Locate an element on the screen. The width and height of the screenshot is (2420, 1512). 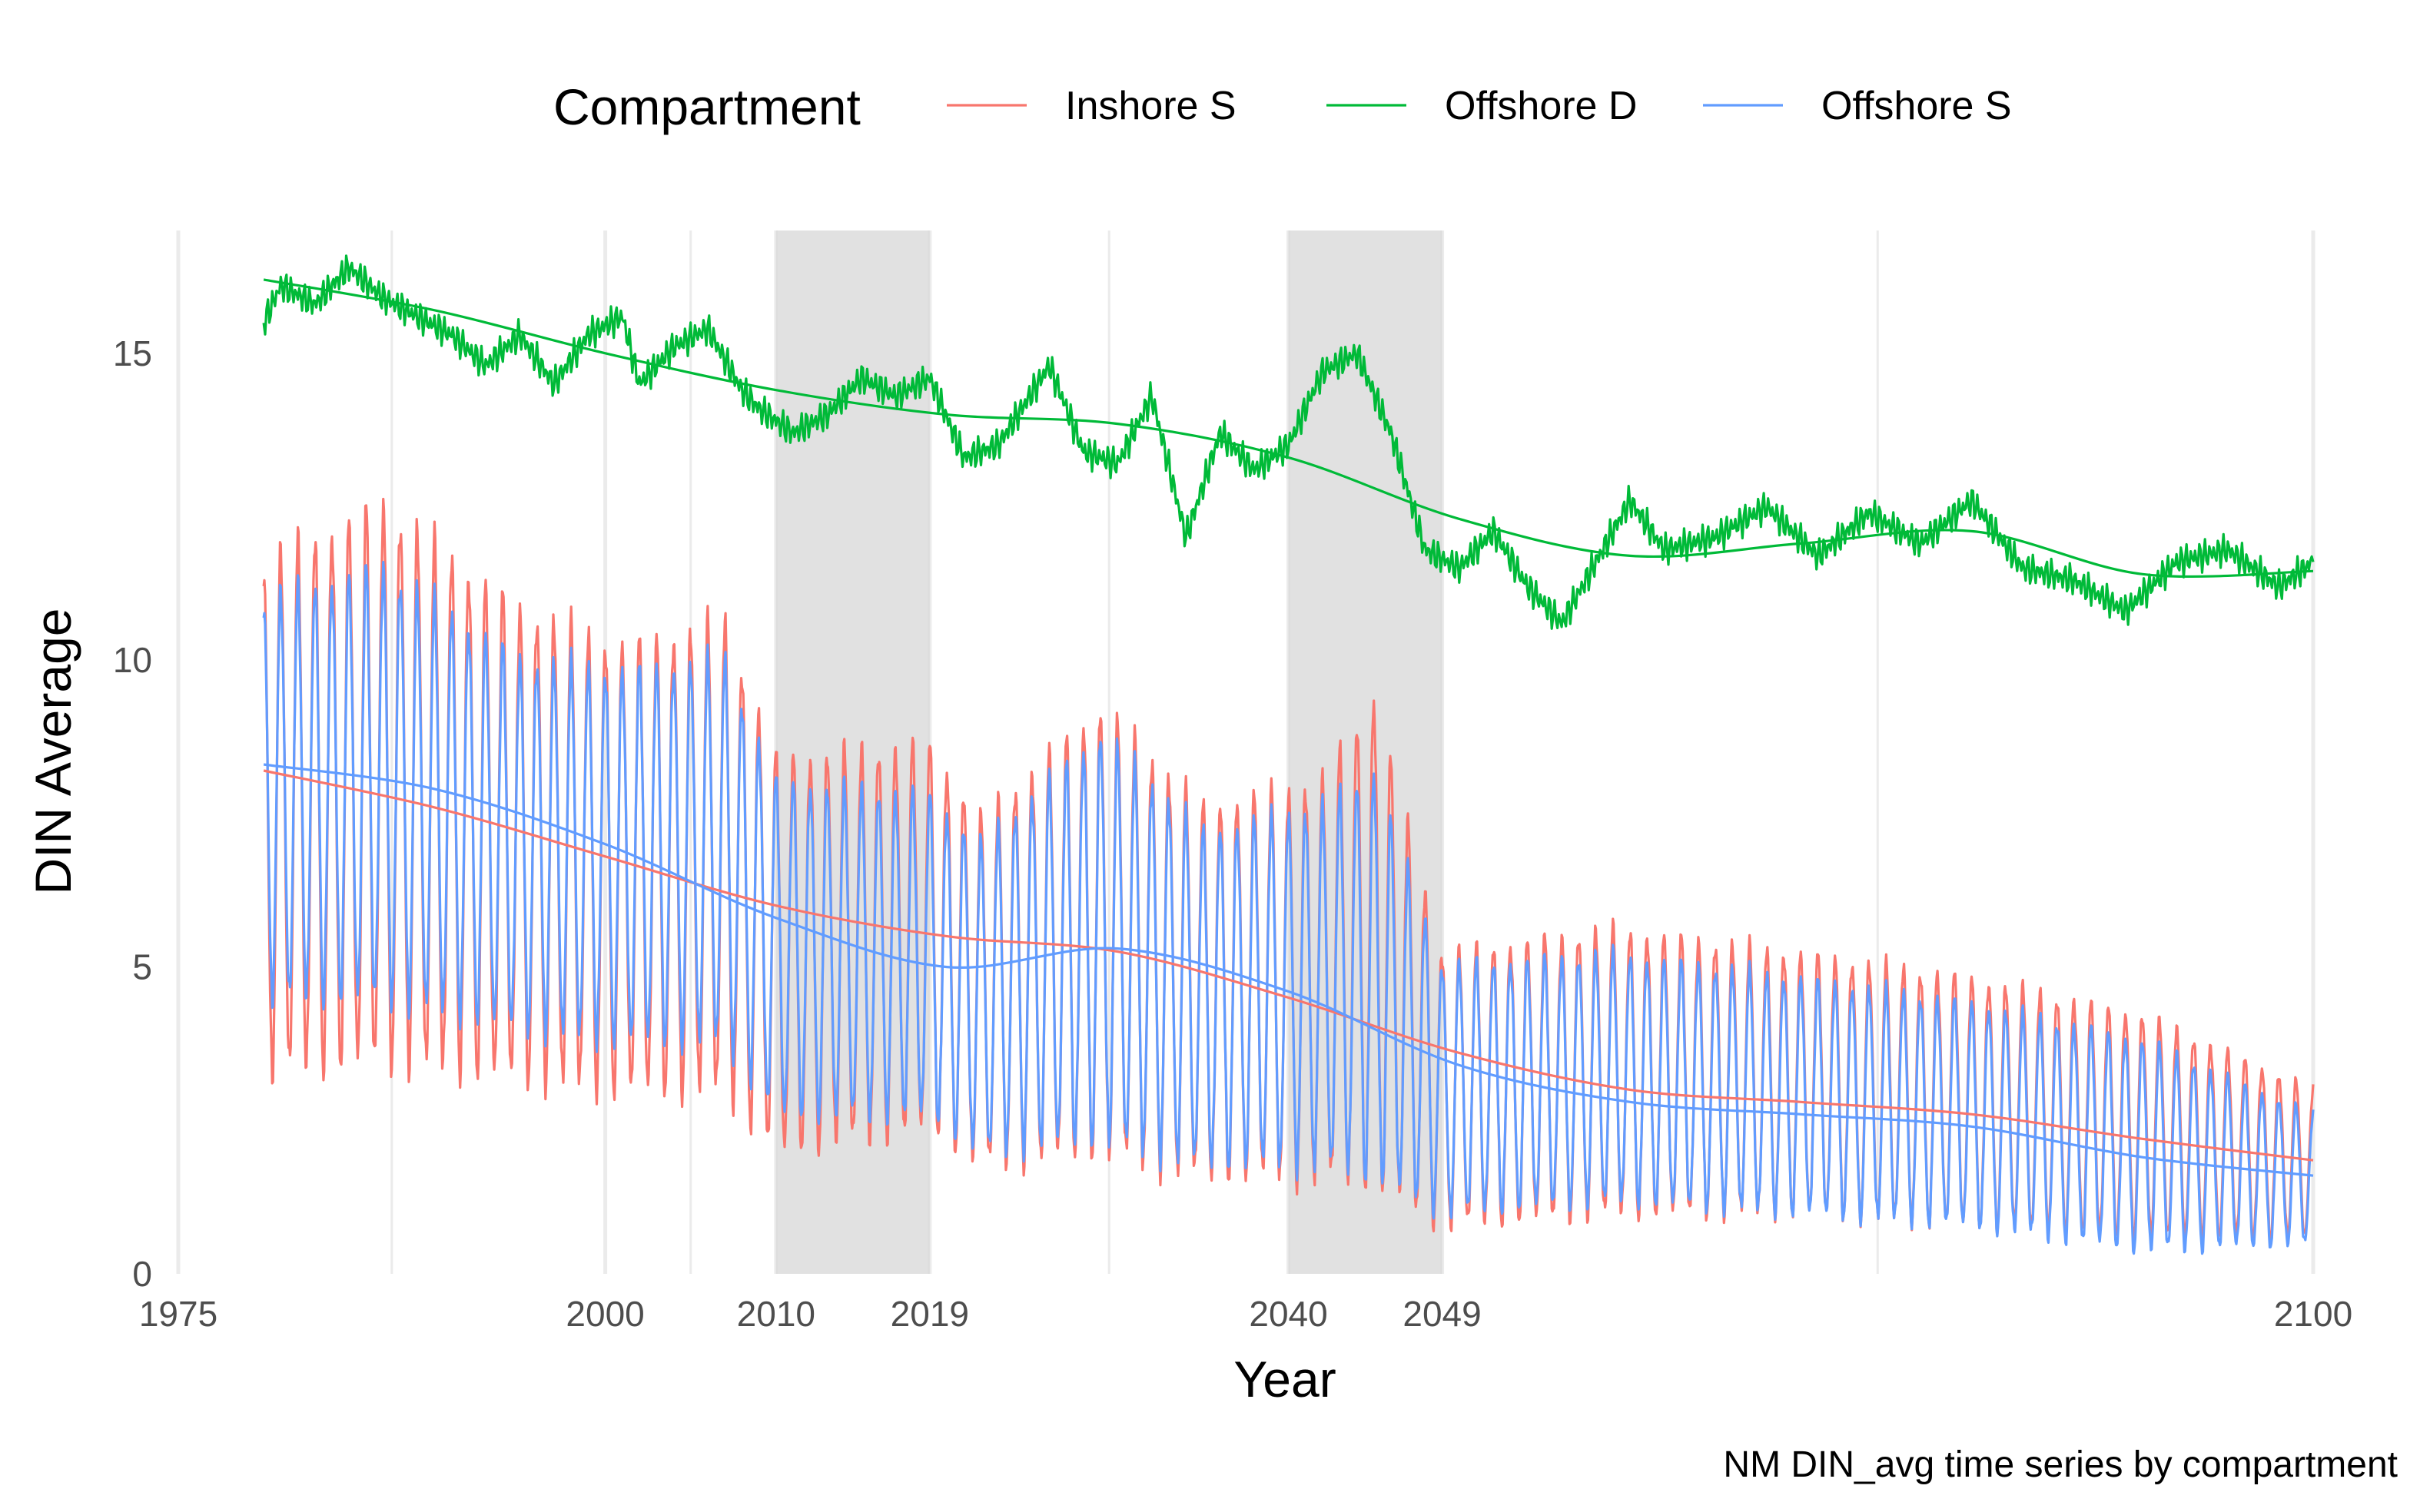
y-tick-label: 15 is located at coordinates (132, 353).